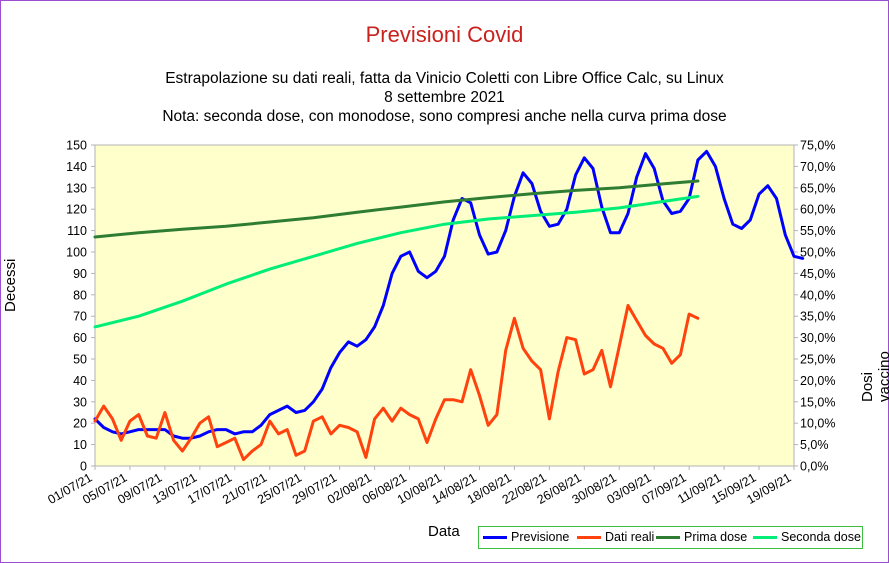 This screenshot has width=889, height=563. I want to click on y-axis-right-title: Dosi vaccino su abitanti, so click(874, 376).